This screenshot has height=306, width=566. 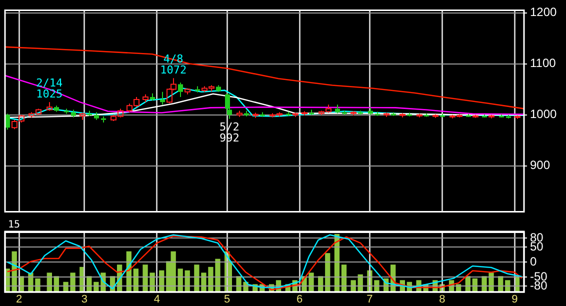 What do you see at coordinates (544, 114) in the screenshot?
I see `y-tick-label: 1000` at bounding box center [544, 114].